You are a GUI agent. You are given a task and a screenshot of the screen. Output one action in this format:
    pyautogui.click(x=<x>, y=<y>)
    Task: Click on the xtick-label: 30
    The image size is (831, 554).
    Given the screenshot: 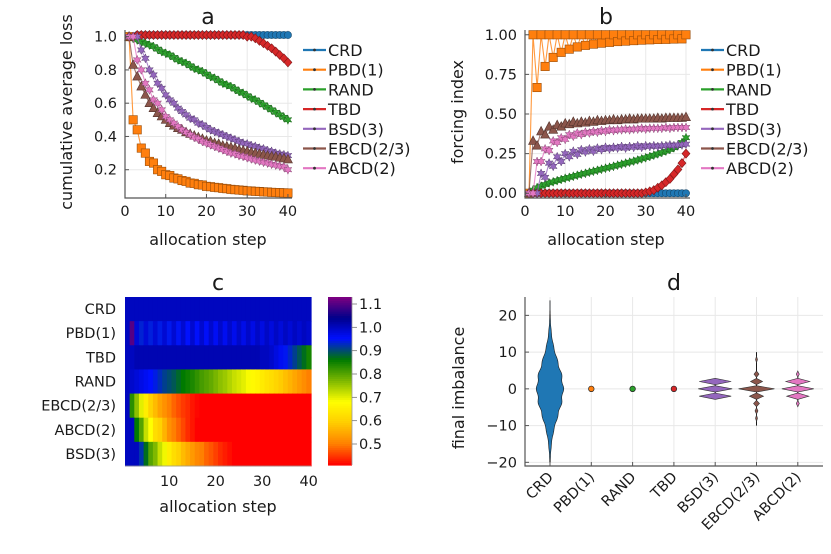 What is the action you would take?
    pyautogui.click(x=646, y=212)
    